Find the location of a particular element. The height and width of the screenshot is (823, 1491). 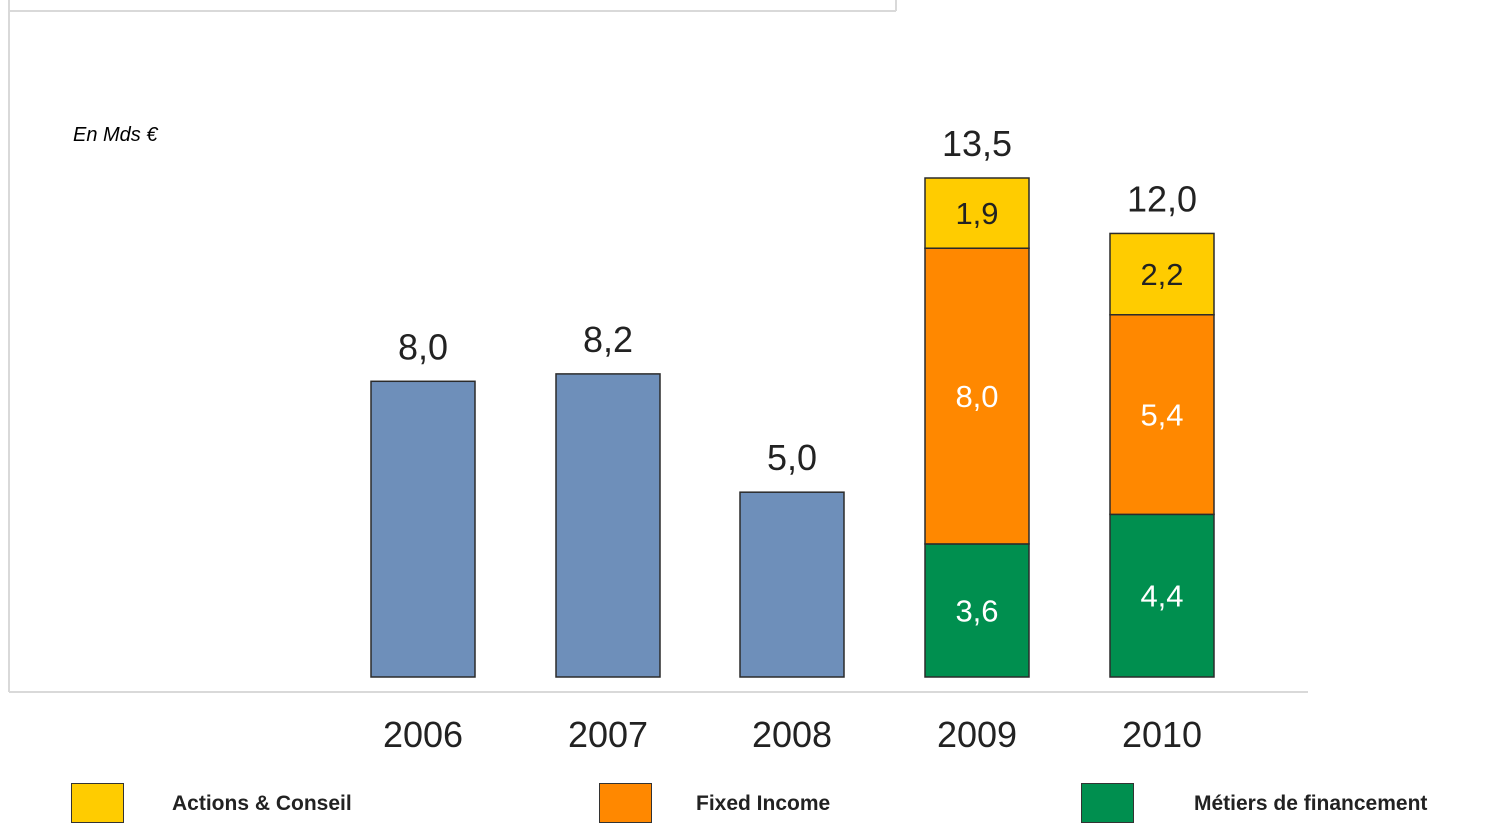

segment-value-label: 8,0 is located at coordinates (976, 396).